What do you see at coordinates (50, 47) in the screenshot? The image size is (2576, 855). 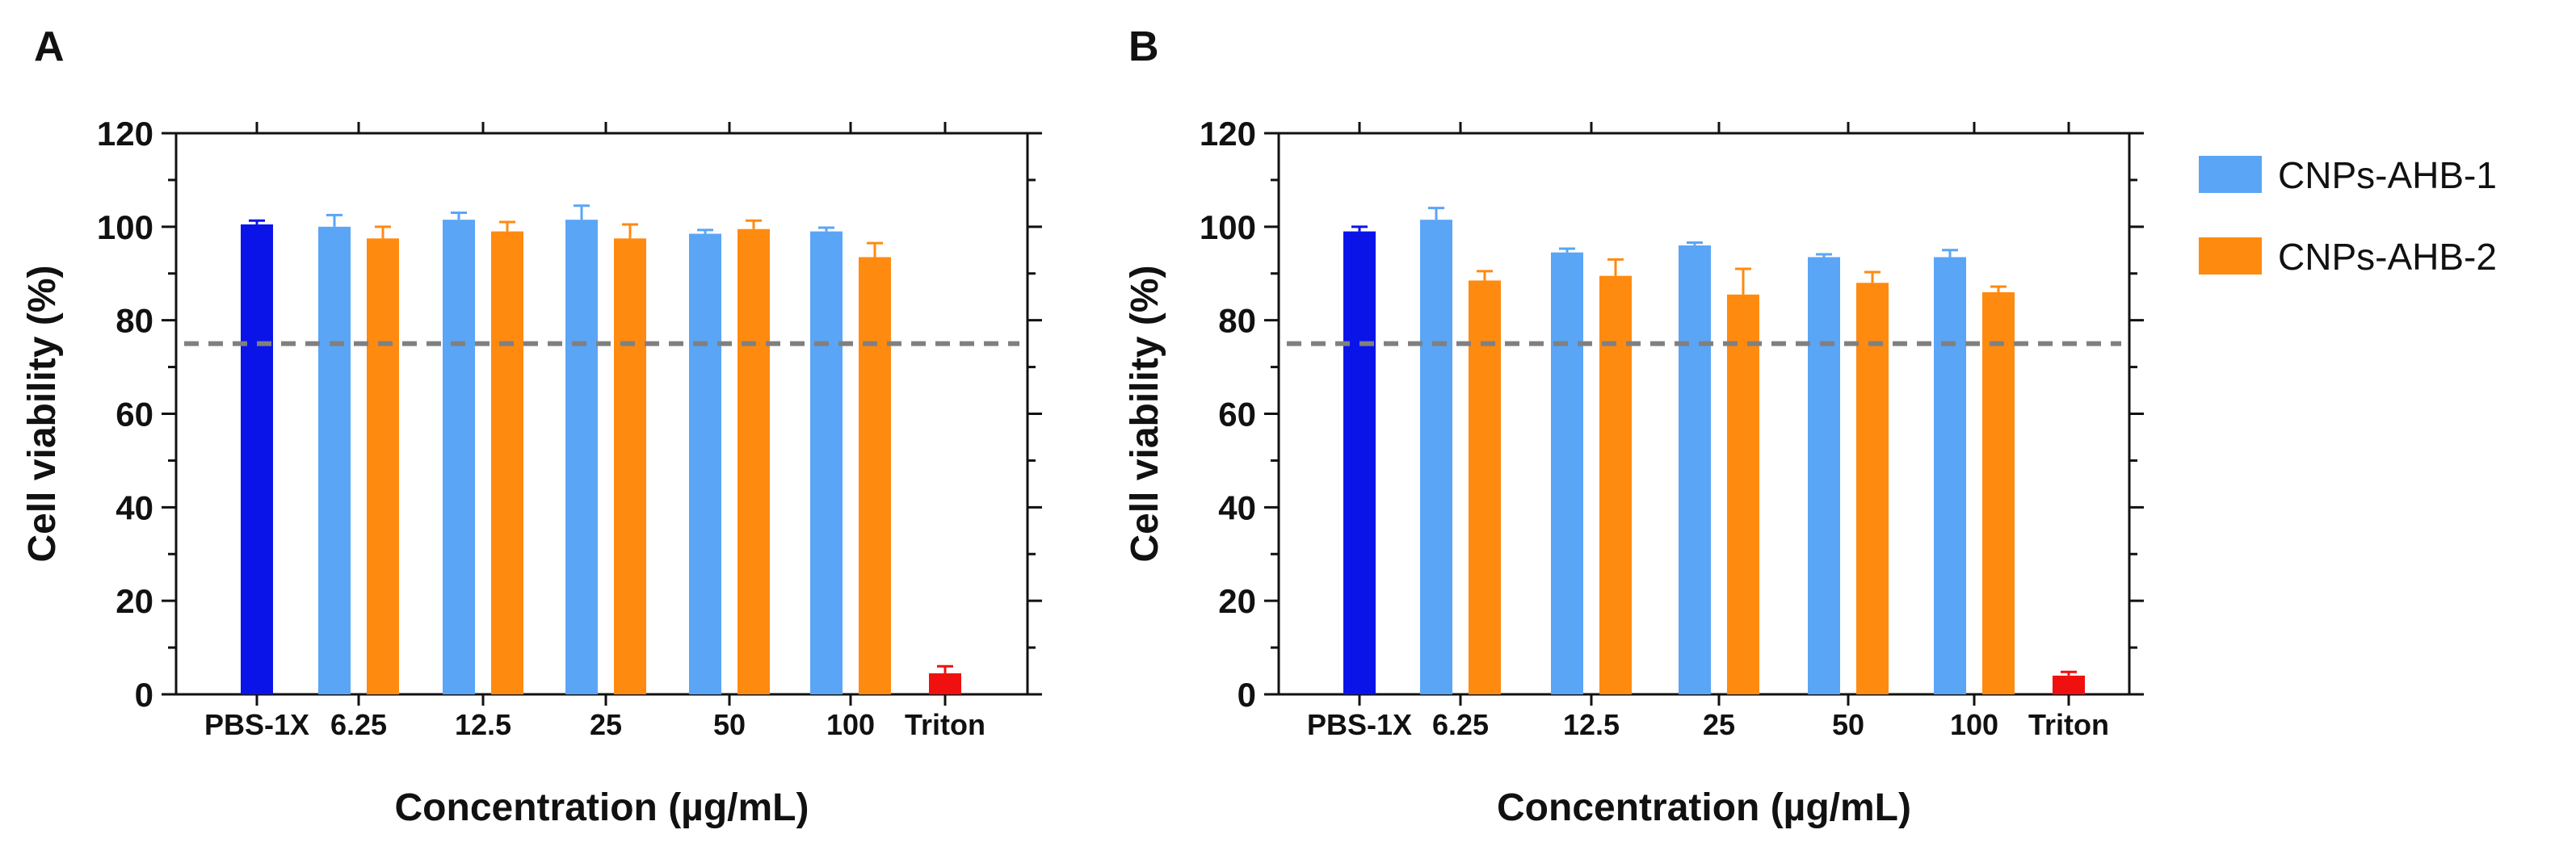 I see `panel-label: A` at bounding box center [50, 47].